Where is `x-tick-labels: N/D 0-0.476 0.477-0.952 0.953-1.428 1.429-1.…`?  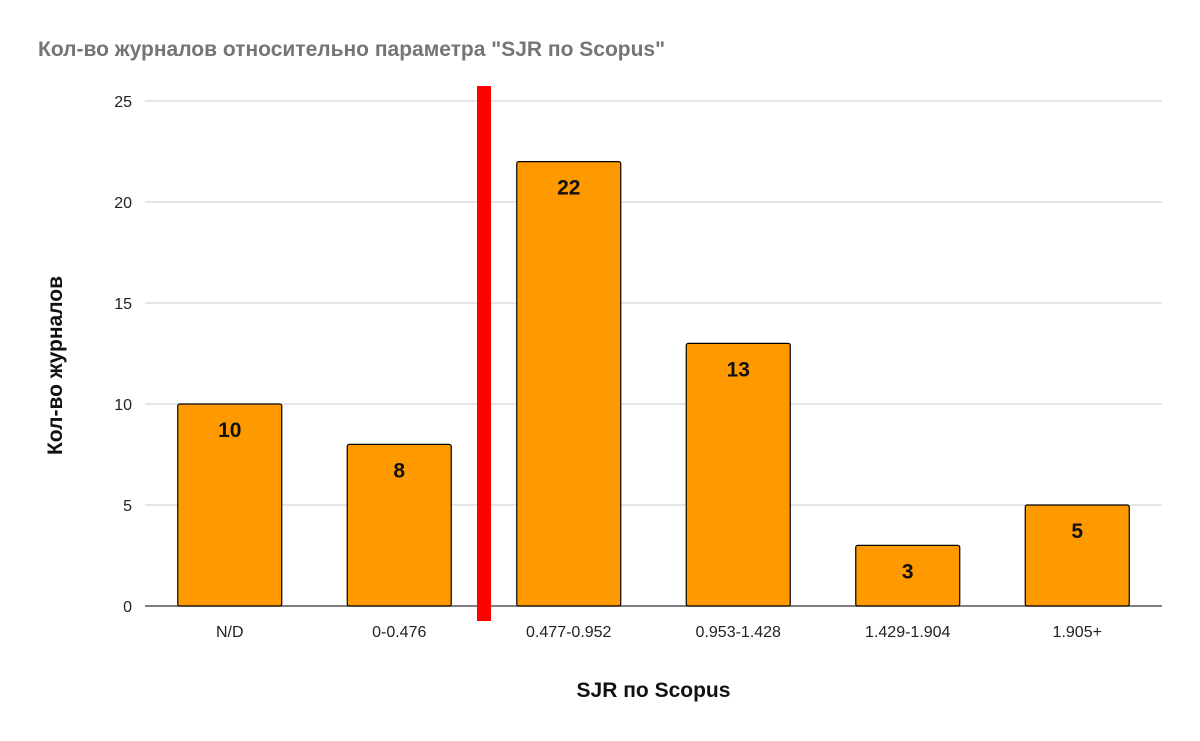 x-tick-labels: N/D 0-0.476 0.477-0.952 0.953-1.428 1.429-1.… is located at coordinates (659, 632).